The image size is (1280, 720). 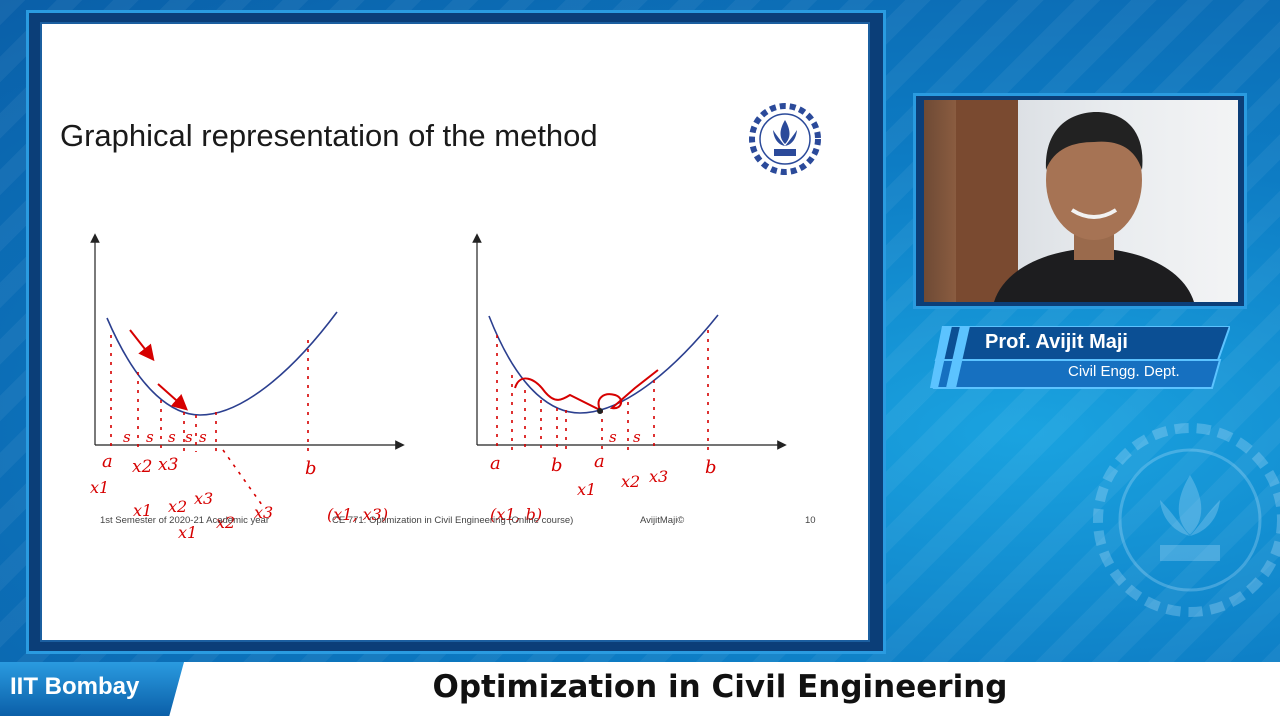 I want to click on right-step-1: s, so click(x=613, y=437).